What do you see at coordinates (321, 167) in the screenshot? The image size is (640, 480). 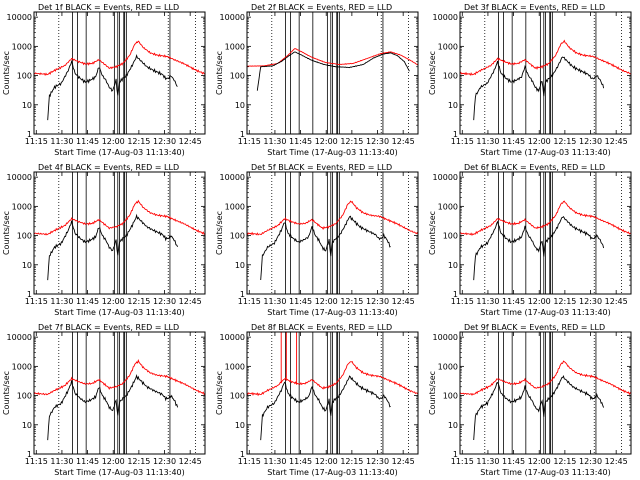 I see `panel-title: Det 5f BLACK = Events, RED = LLD` at bounding box center [321, 167].